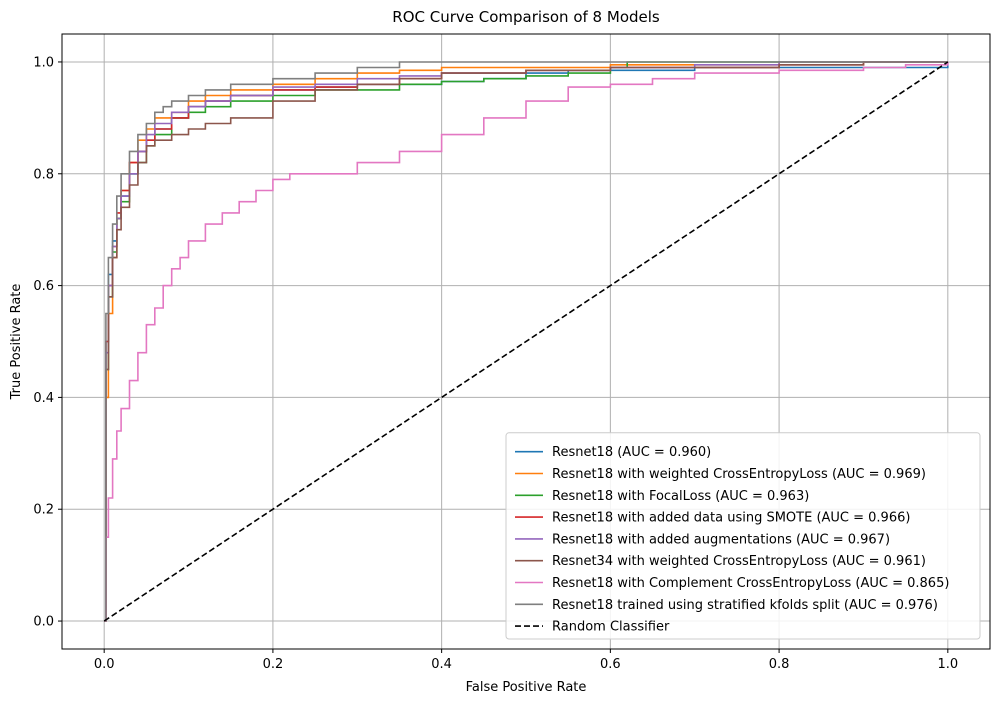  Describe the element at coordinates (947, 664) in the screenshot. I see `x-tick-label: 1.0` at that location.